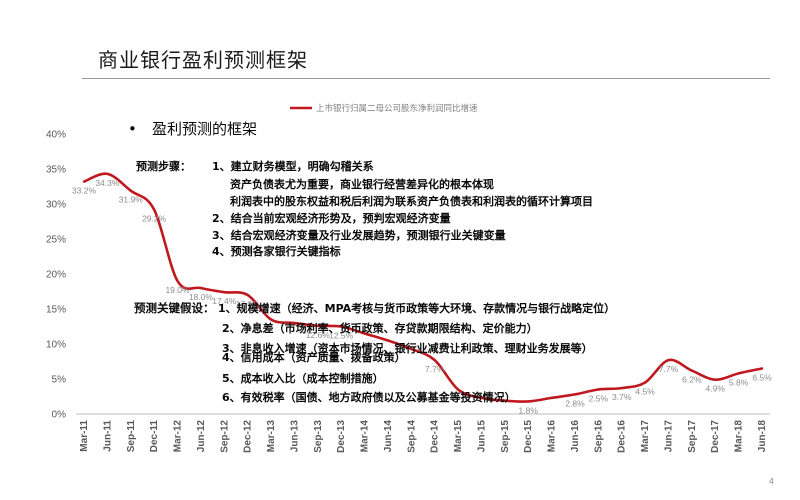 This screenshot has height=500, width=800. I want to click on title-divider, so click(426, 78).